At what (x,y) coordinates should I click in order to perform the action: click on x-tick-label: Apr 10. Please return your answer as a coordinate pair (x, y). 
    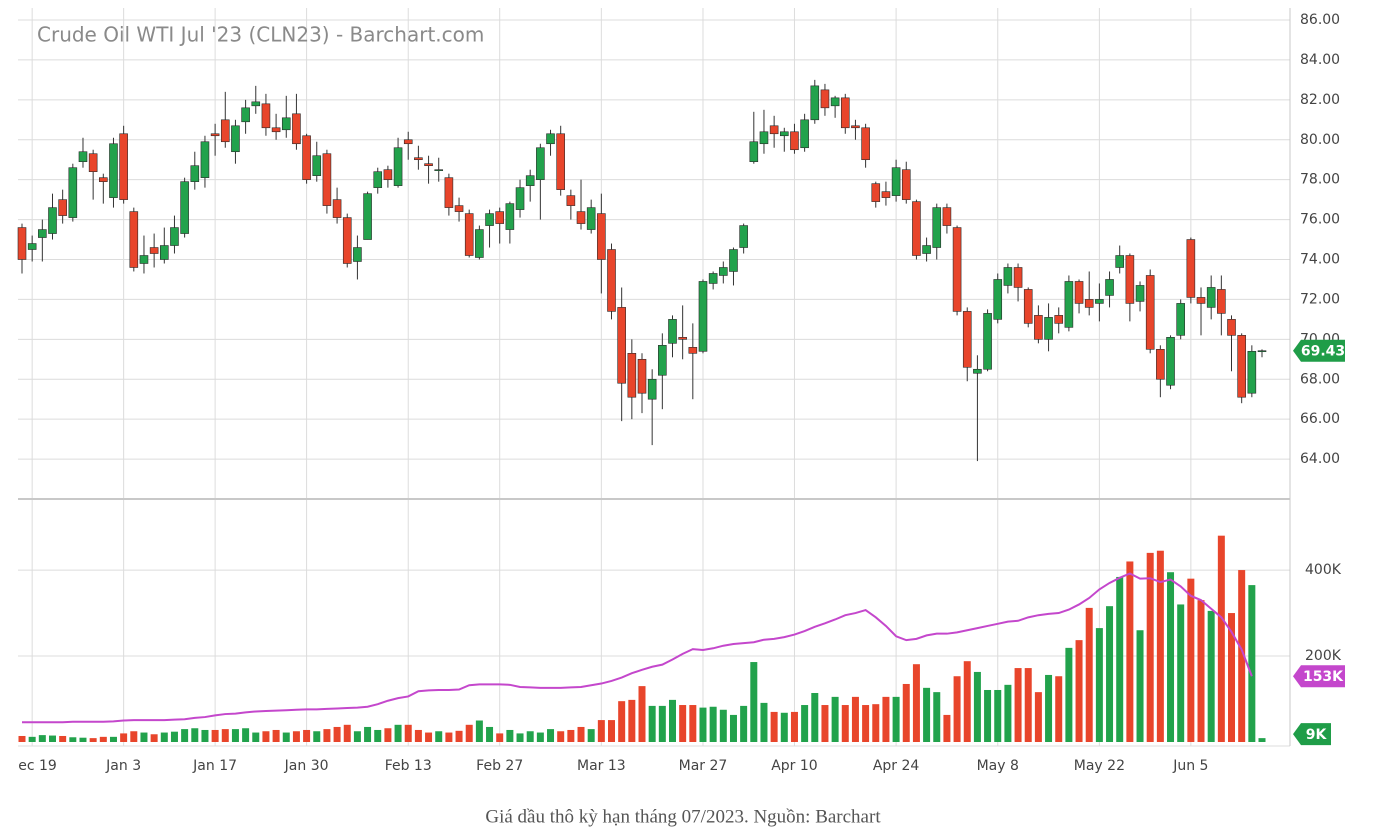
    Looking at the image, I should click on (794, 766).